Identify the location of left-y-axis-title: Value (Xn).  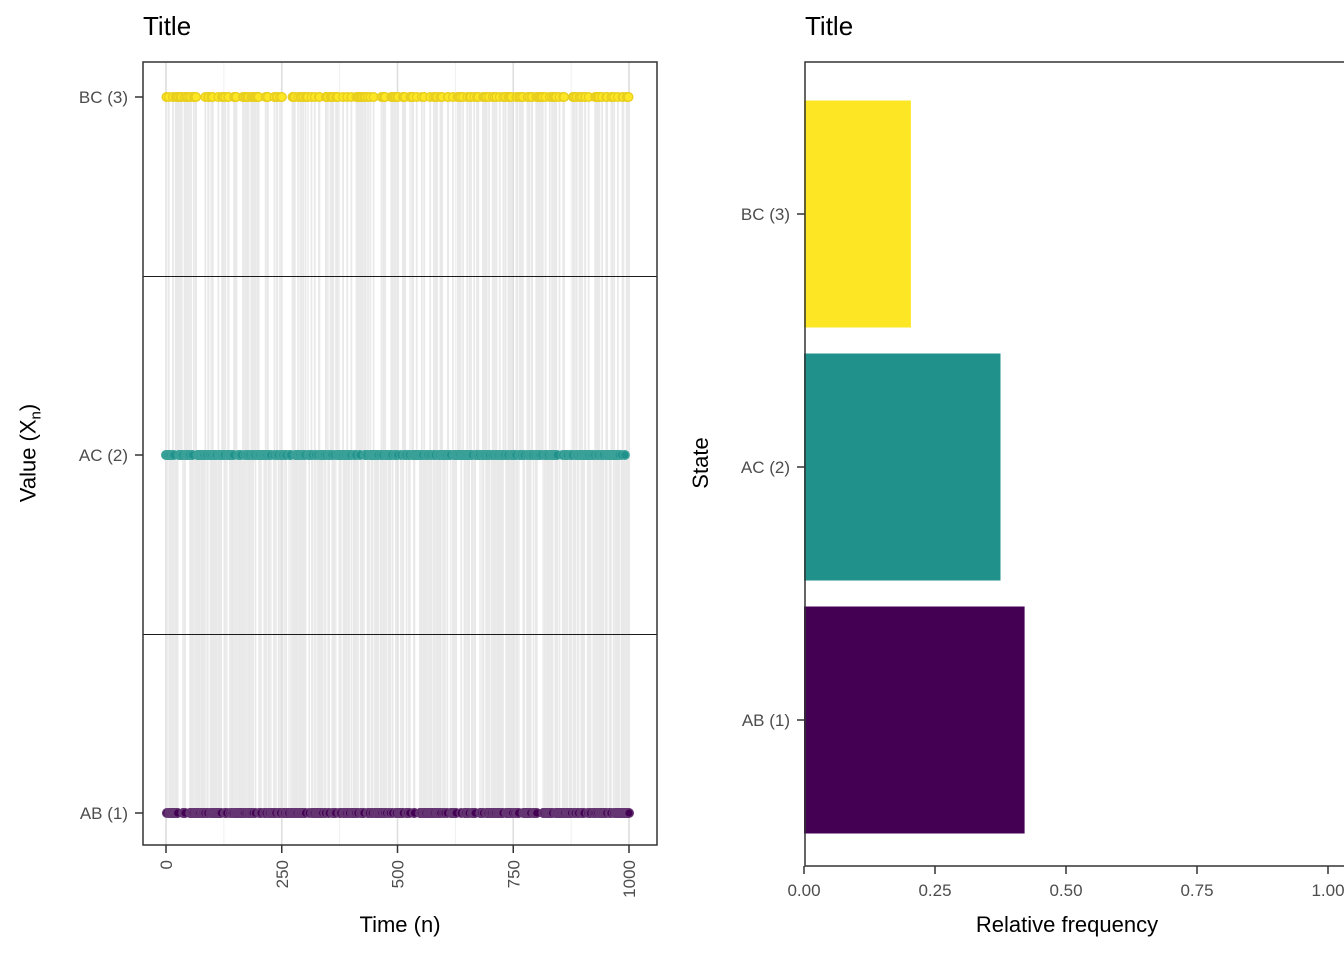
(29, 453).